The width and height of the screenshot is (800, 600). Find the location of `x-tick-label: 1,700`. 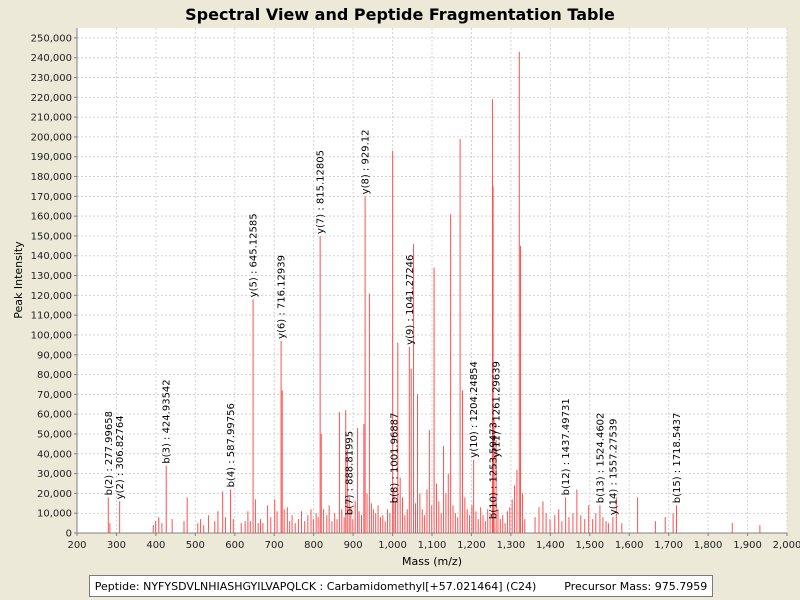

x-tick-label: 1,700 is located at coordinates (668, 545).